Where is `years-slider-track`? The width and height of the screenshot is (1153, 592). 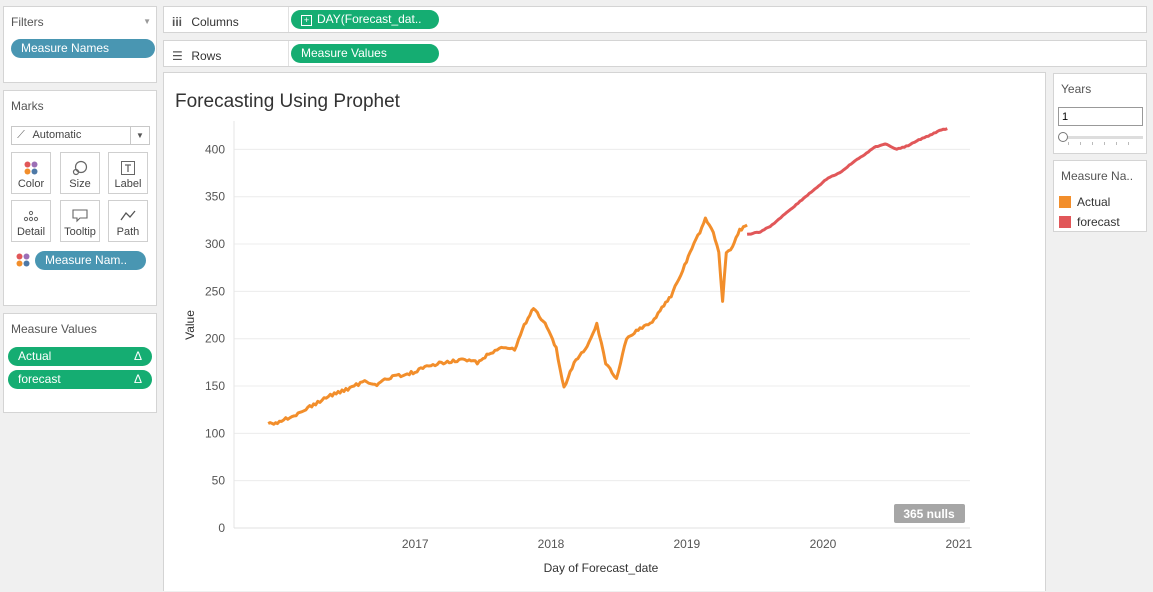 years-slider-track is located at coordinates (1102, 137).